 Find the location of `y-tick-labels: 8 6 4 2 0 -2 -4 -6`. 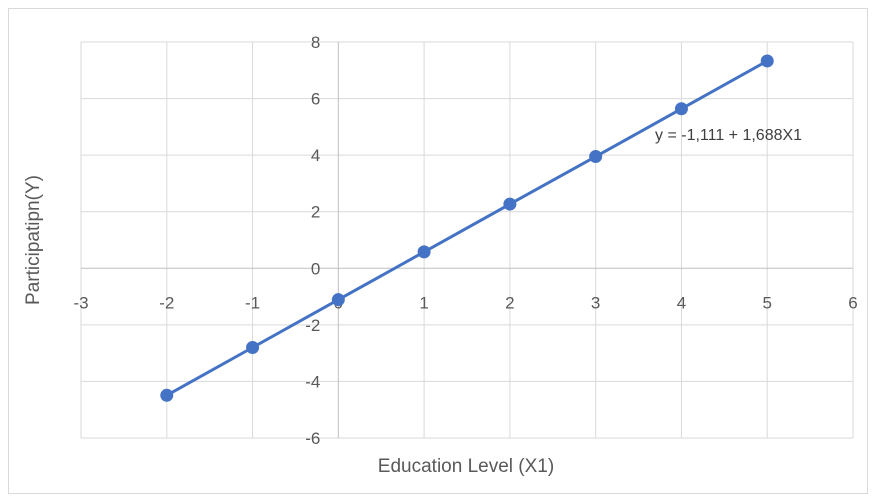

y-tick-labels: 8 6 4 2 0 -2 -4 -6 is located at coordinates (312, 240).